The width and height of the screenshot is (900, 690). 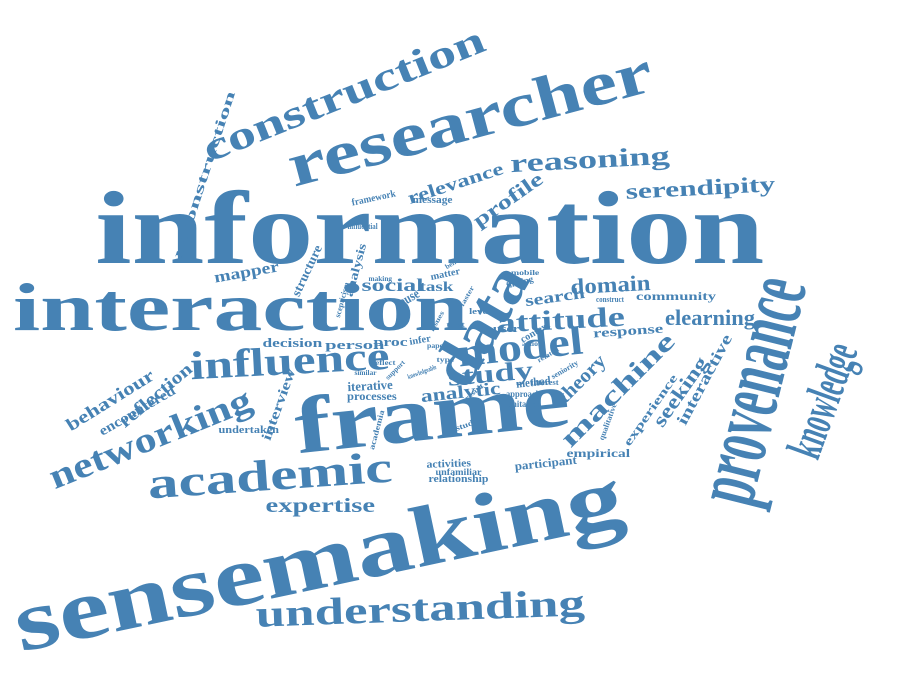 What do you see at coordinates (676, 296) in the screenshot?
I see `word-community: community` at bounding box center [676, 296].